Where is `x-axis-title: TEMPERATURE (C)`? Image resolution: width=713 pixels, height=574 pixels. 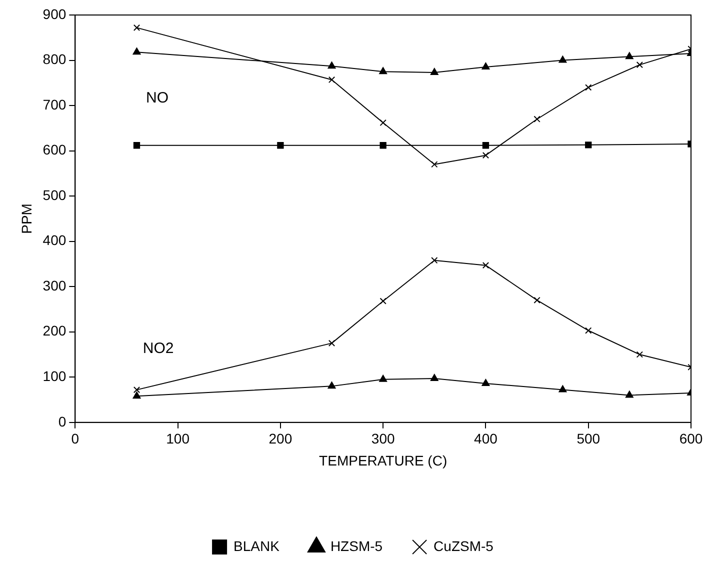
x-axis-title: TEMPERATURE (C) is located at coordinates (383, 460).